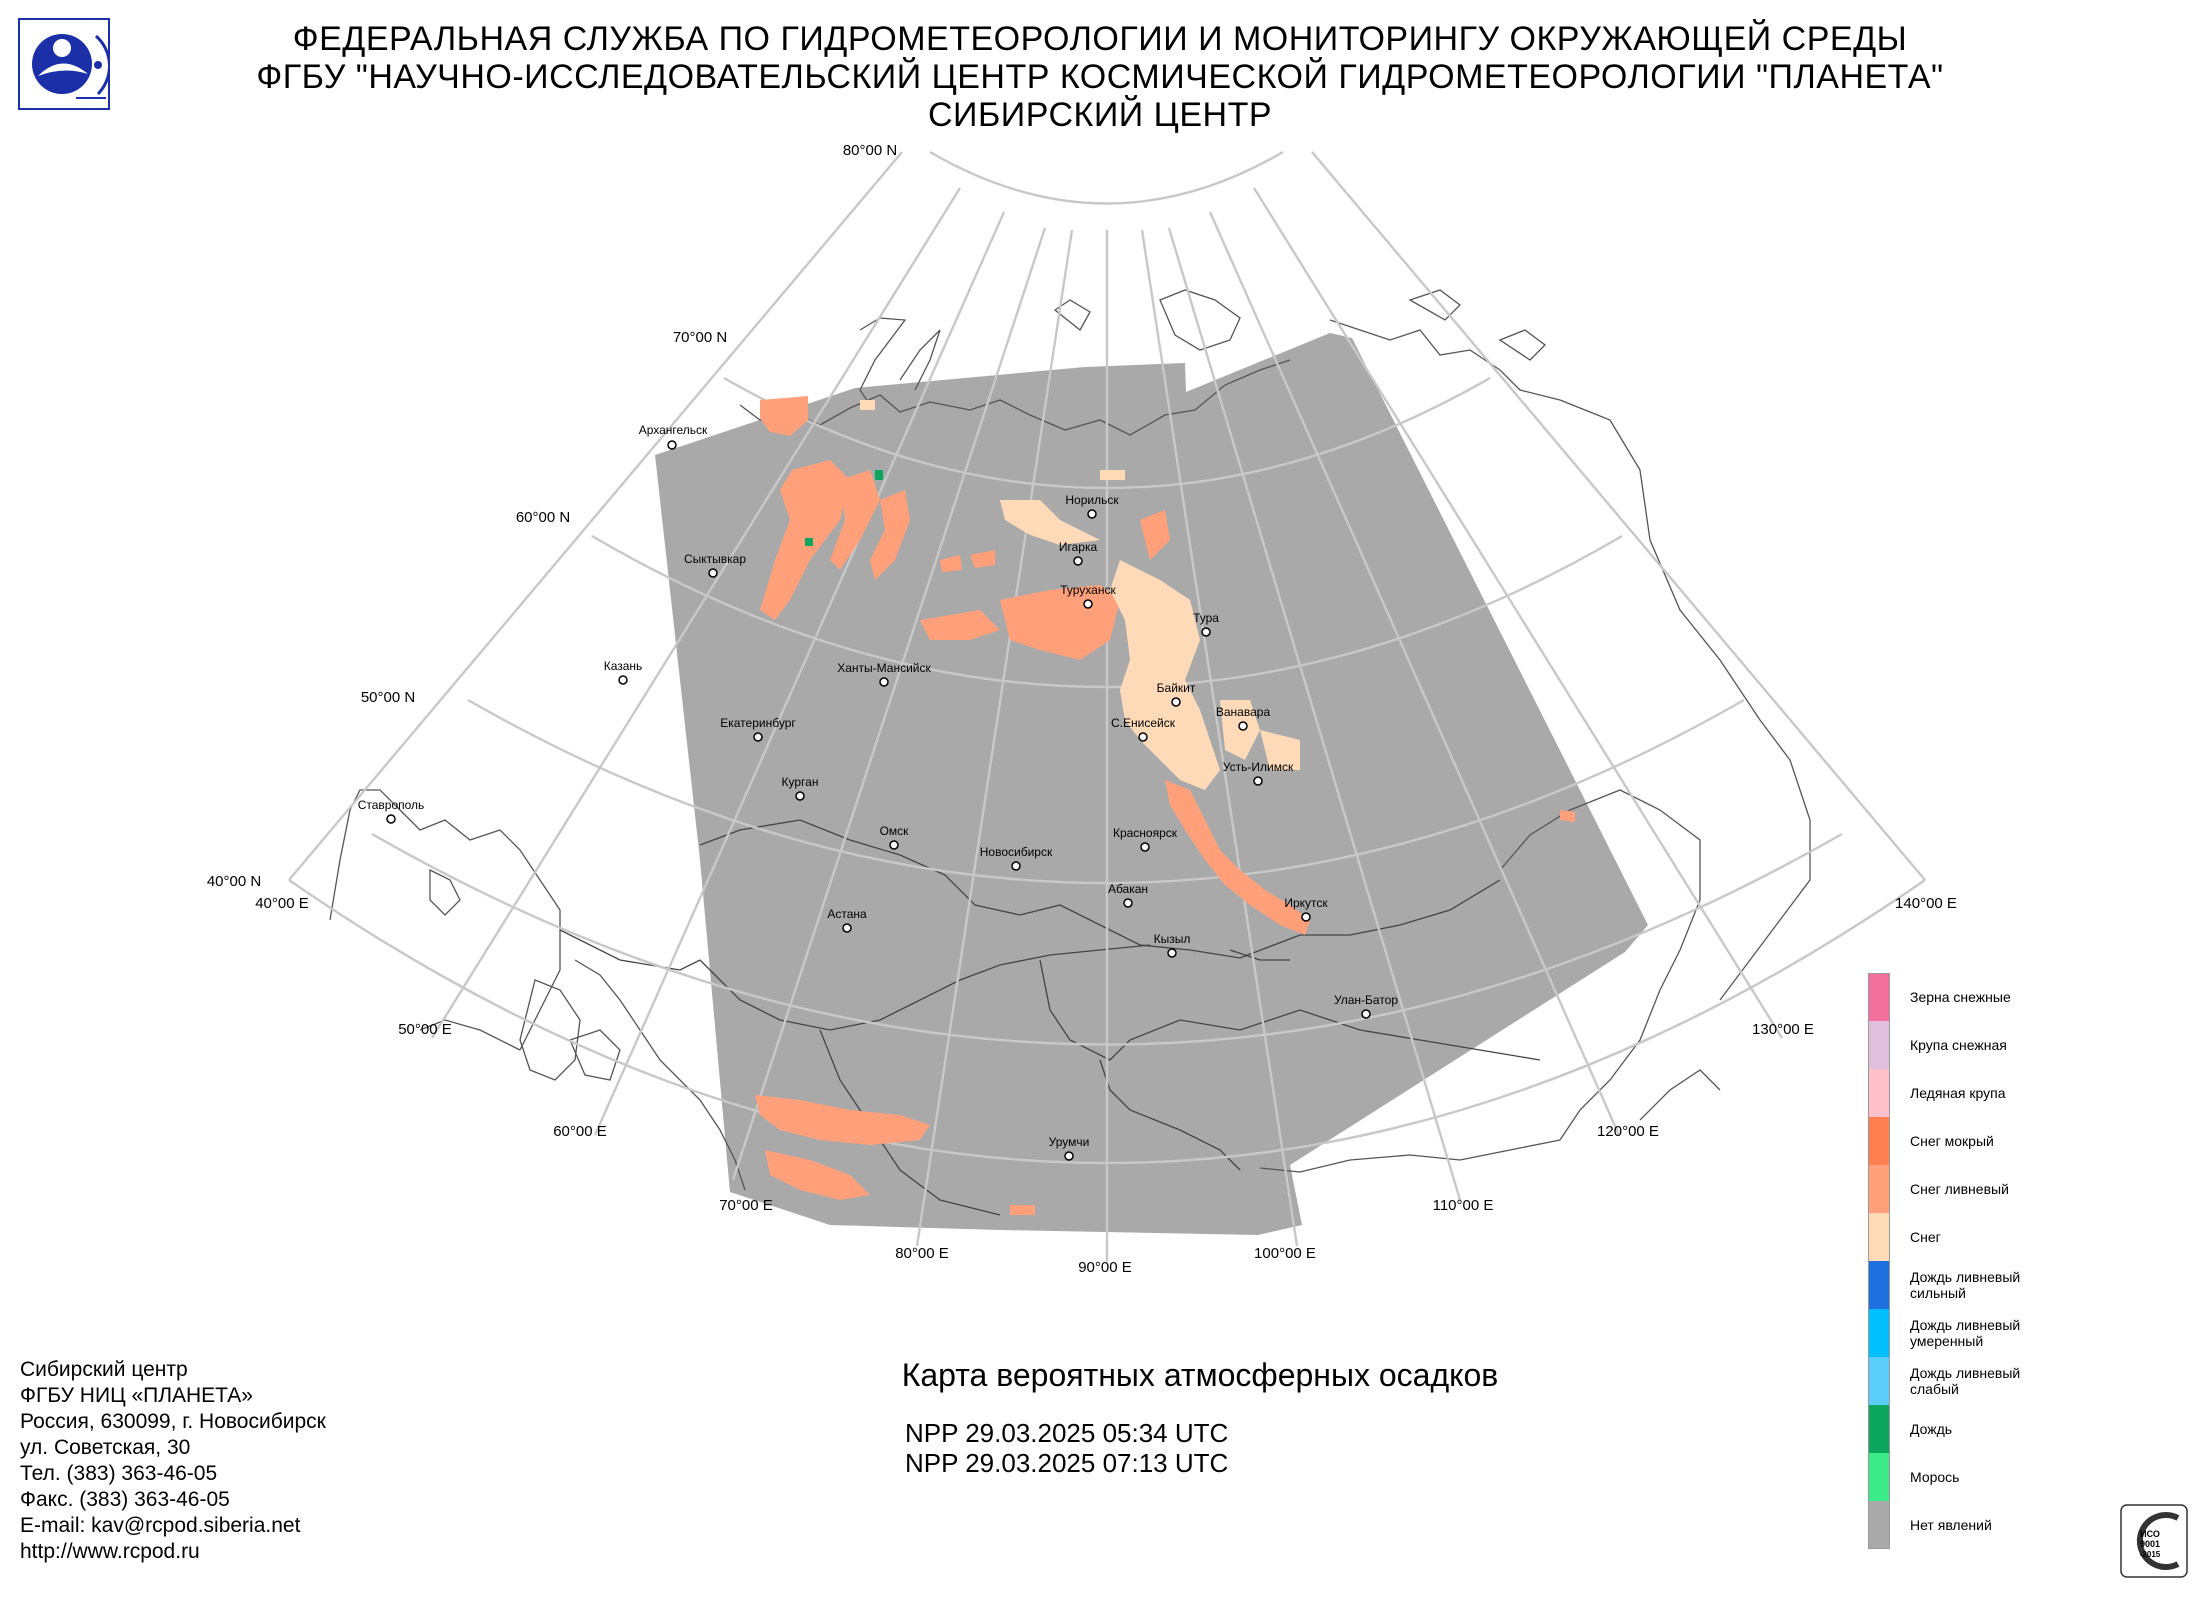  Describe the element at coordinates (870, 150) in the screenshot. I see `lat-label-80: 80°00 N` at that location.